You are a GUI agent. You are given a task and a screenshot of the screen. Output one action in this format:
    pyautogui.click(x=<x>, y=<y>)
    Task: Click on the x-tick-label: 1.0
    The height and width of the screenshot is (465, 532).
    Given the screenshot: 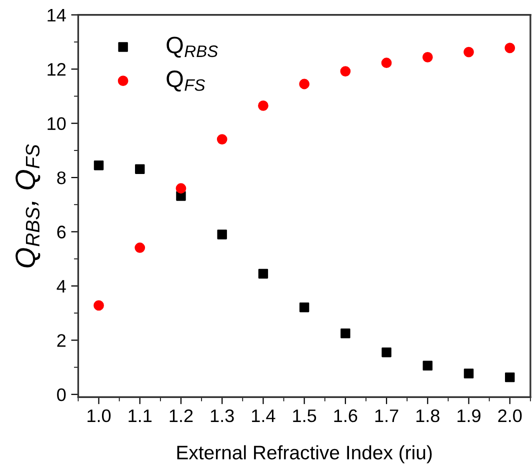 What is the action you would take?
    pyautogui.click(x=99, y=415)
    